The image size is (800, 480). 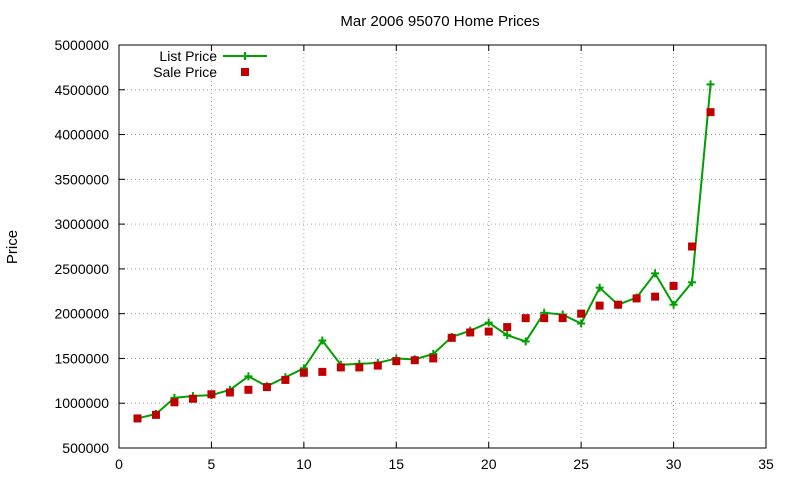 I want to click on x-tick-label: 20, so click(x=489, y=464).